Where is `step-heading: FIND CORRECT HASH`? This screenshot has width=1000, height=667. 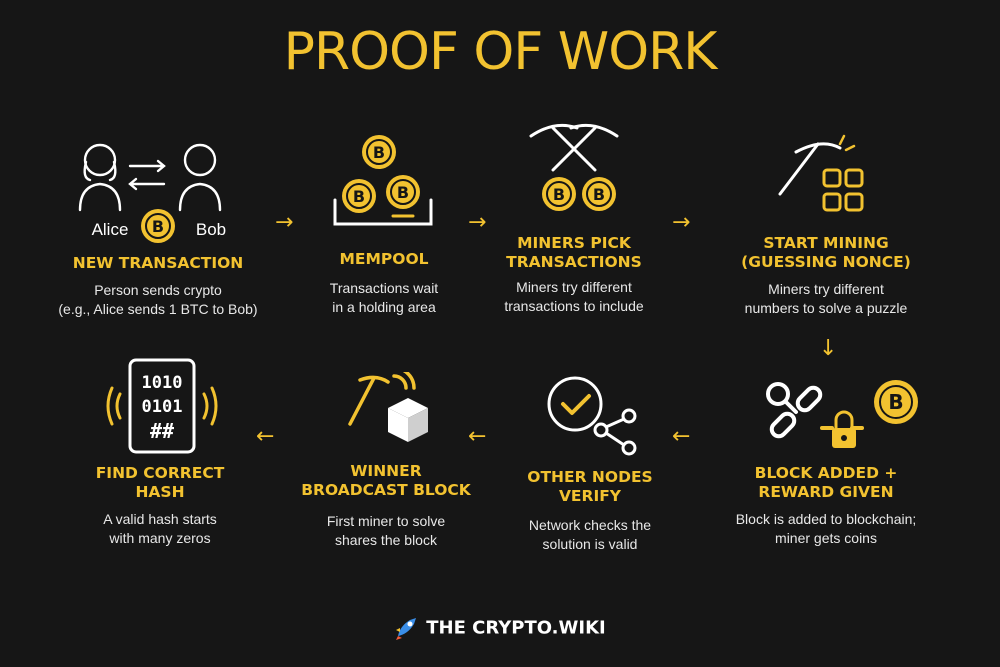 step-heading: FIND CORRECT HASH is located at coordinates (160, 482).